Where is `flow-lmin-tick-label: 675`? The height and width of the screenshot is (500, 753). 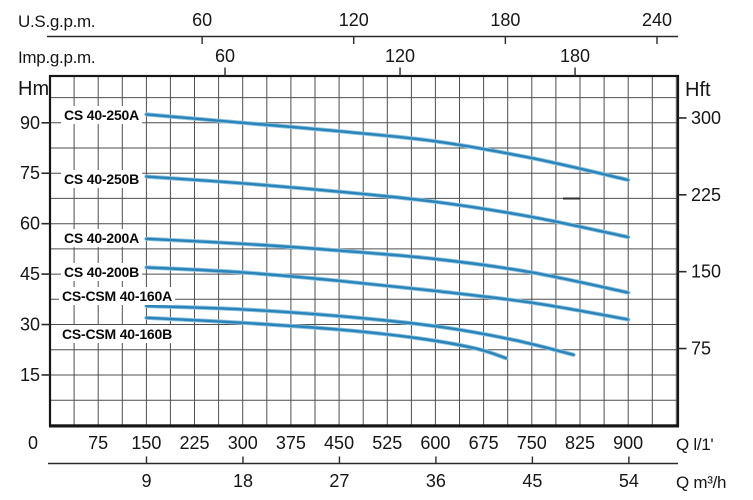 flow-lmin-tick-label: 675 is located at coordinates (484, 443).